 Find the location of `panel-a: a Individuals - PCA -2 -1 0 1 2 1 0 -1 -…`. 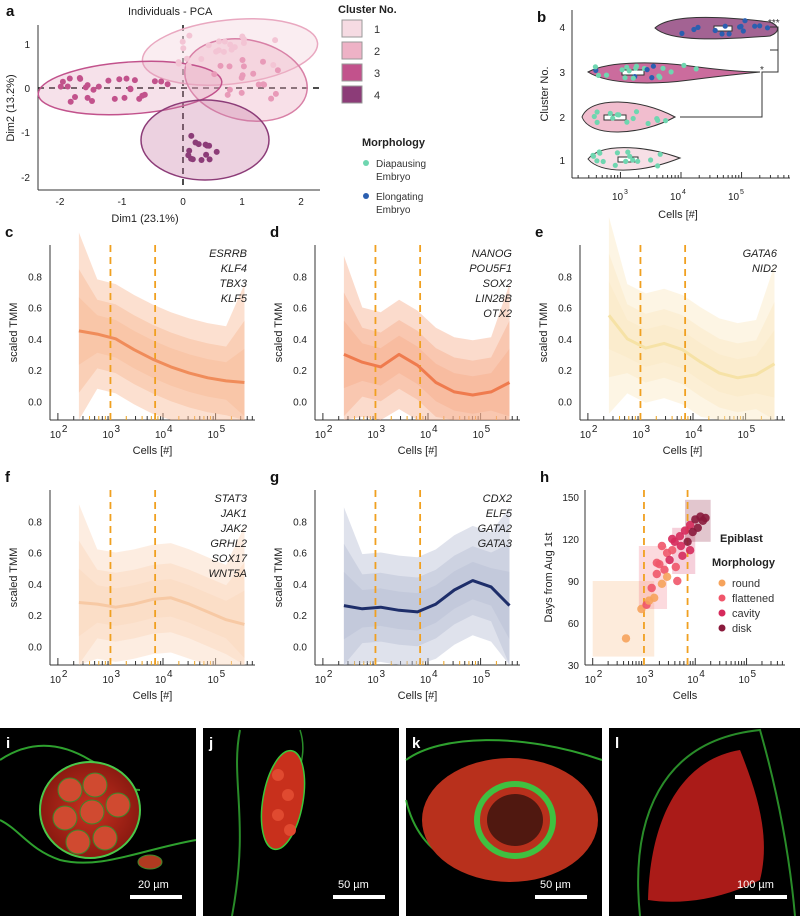

panel-a: a Individuals - PCA -2 -1 0 1 2 1 0 -1 -… is located at coordinates (162, 114).